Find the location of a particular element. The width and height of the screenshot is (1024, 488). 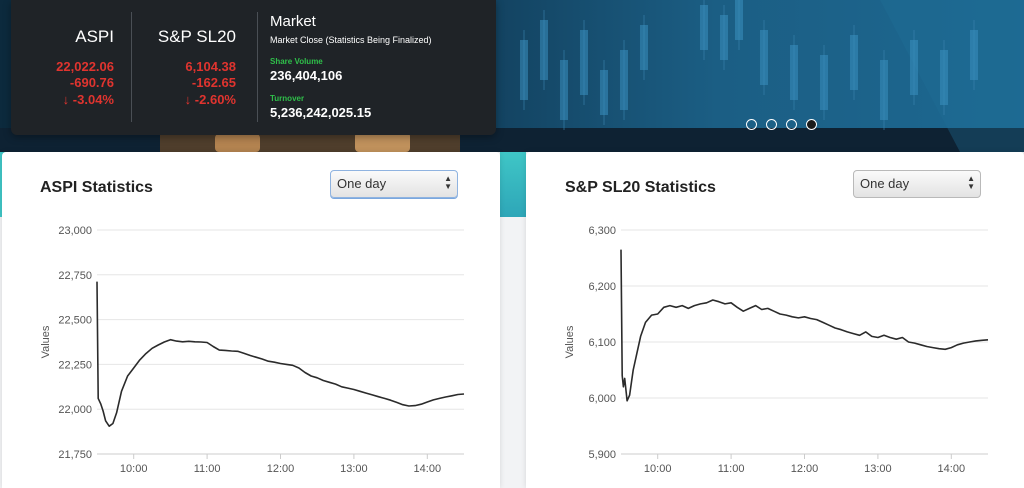

panel-title: ASPI Statistics is located at coordinates (96, 187).